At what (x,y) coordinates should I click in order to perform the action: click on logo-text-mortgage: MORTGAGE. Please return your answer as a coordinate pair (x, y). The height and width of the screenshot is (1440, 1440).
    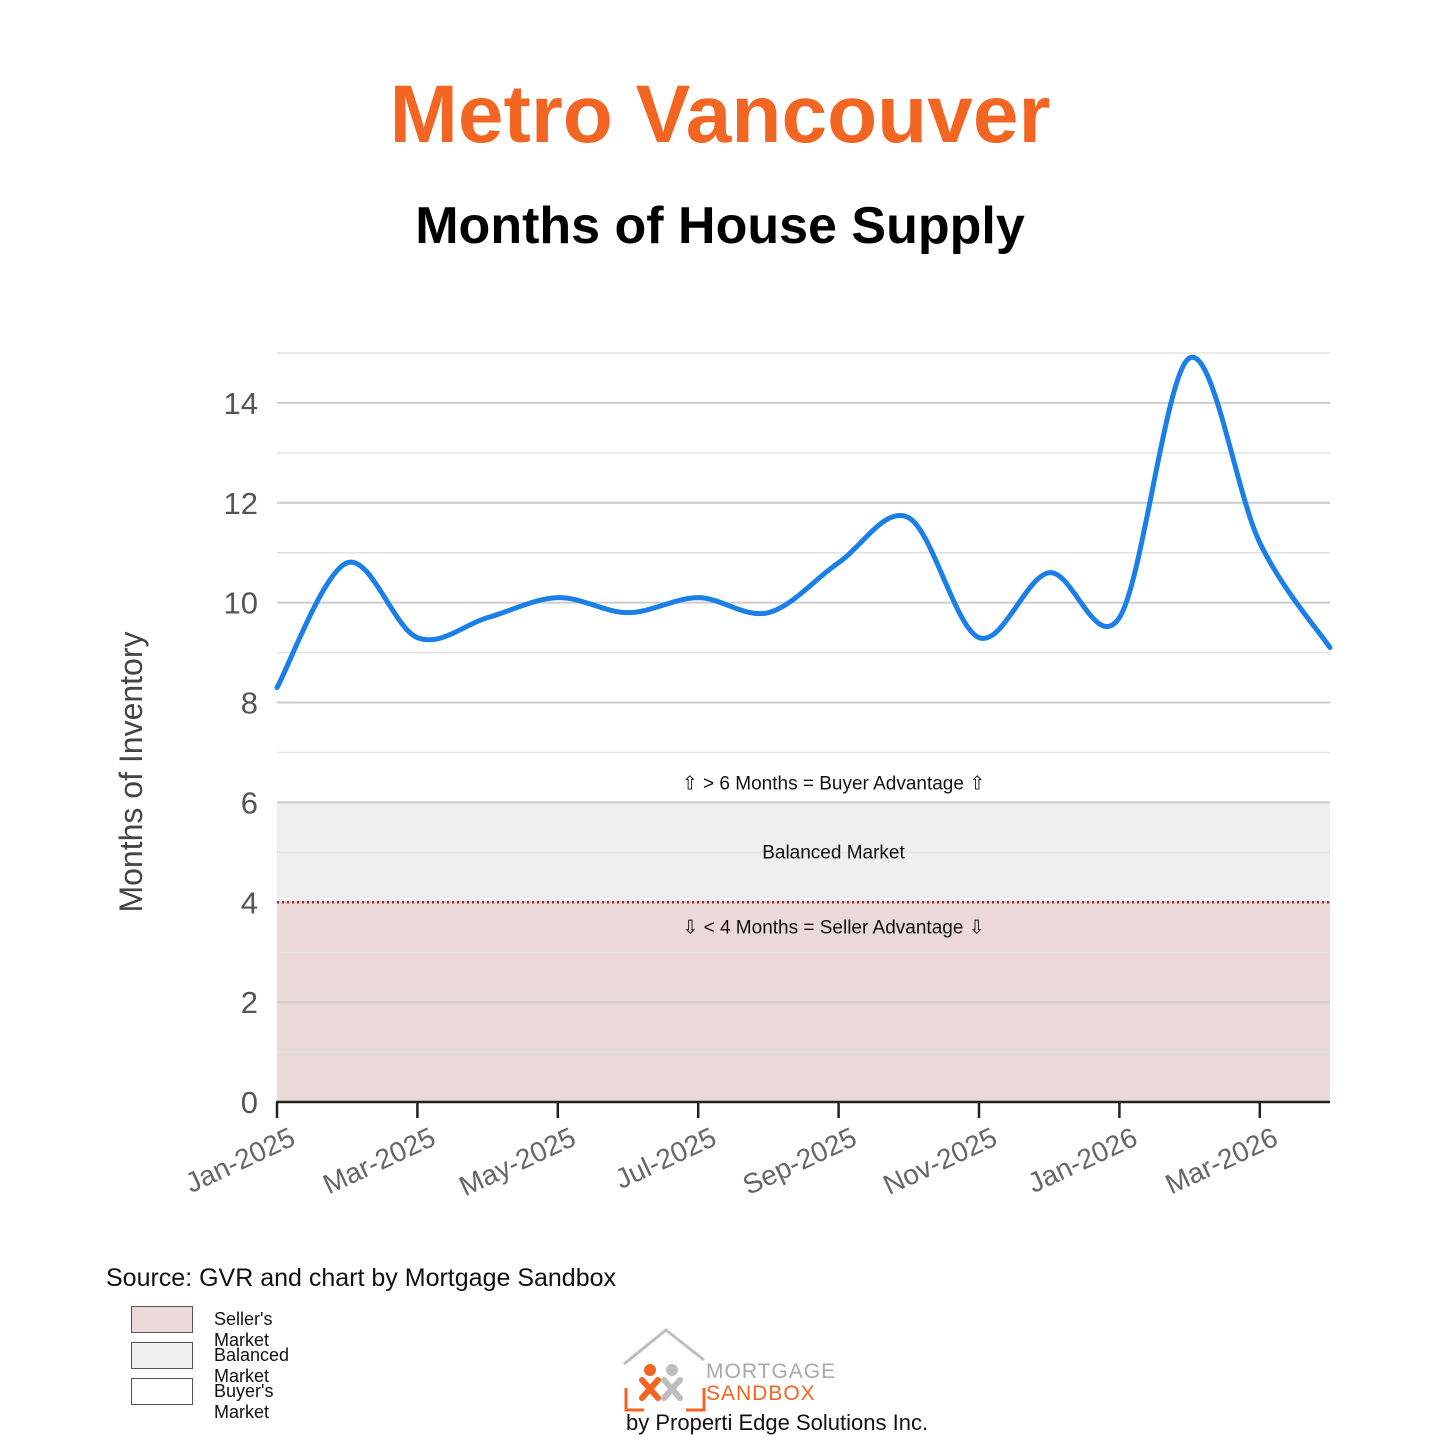
    Looking at the image, I should click on (771, 1371).